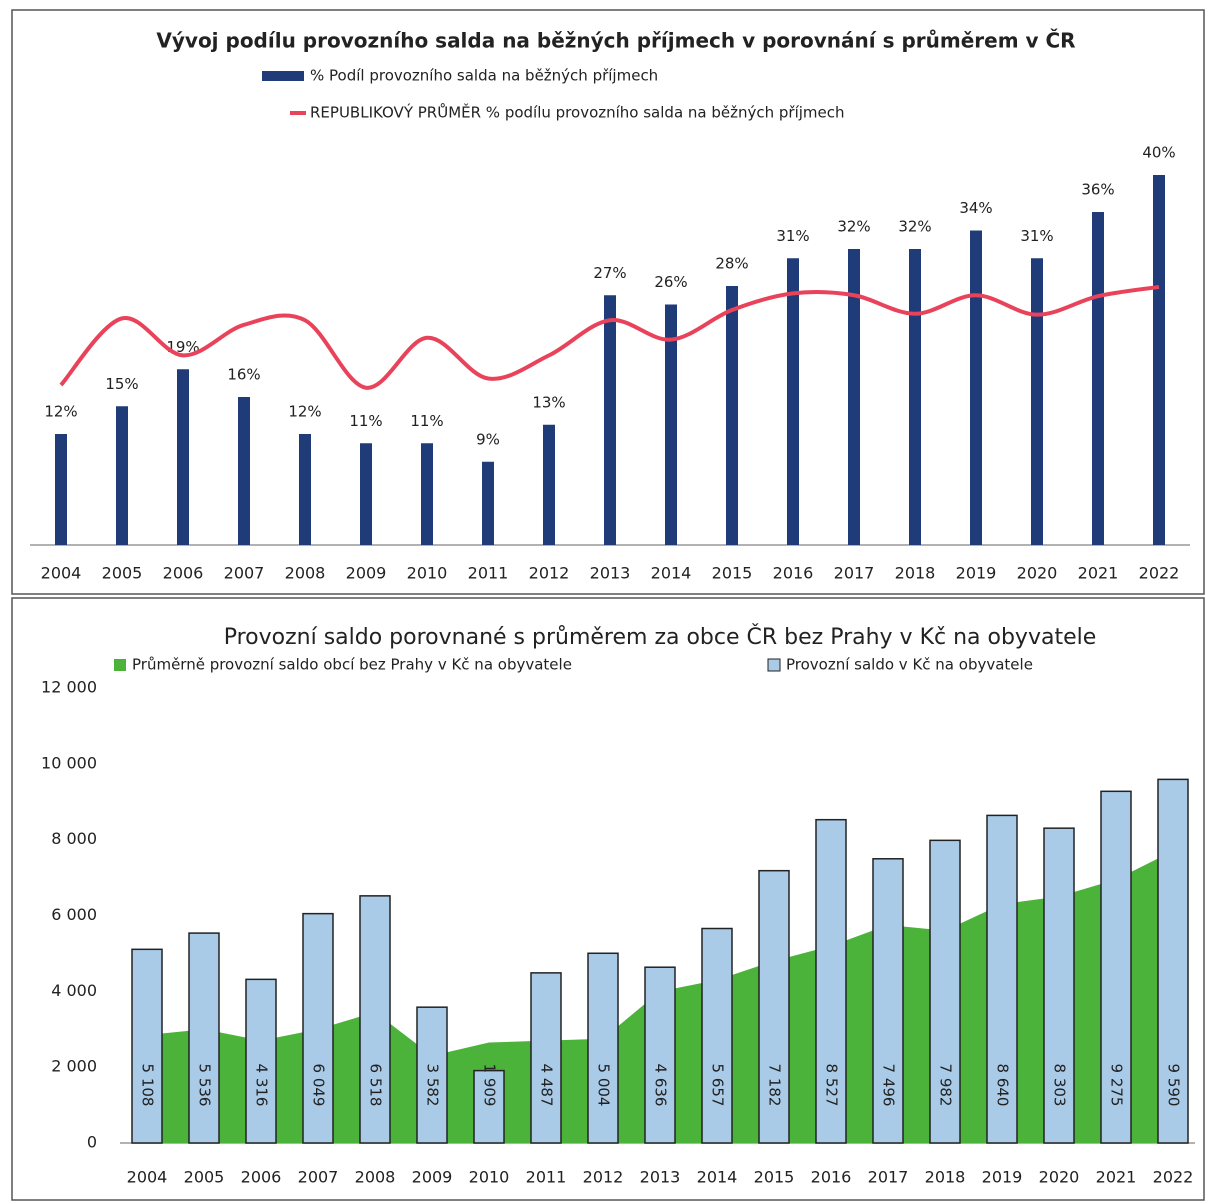 This screenshot has height=1203, width=1207. Describe the element at coordinates (205, 1085) in the screenshot. I see `value-label: 5 536` at that location.